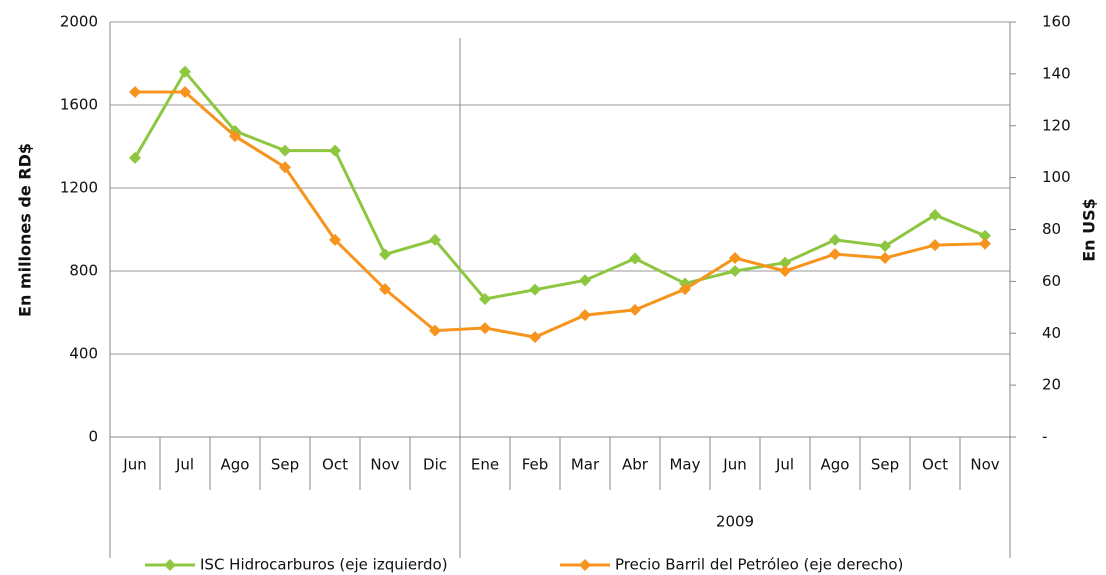 This screenshot has width=1106, height=575. Describe the element at coordinates (684, 465) in the screenshot. I see `x-tick-label: May` at that location.